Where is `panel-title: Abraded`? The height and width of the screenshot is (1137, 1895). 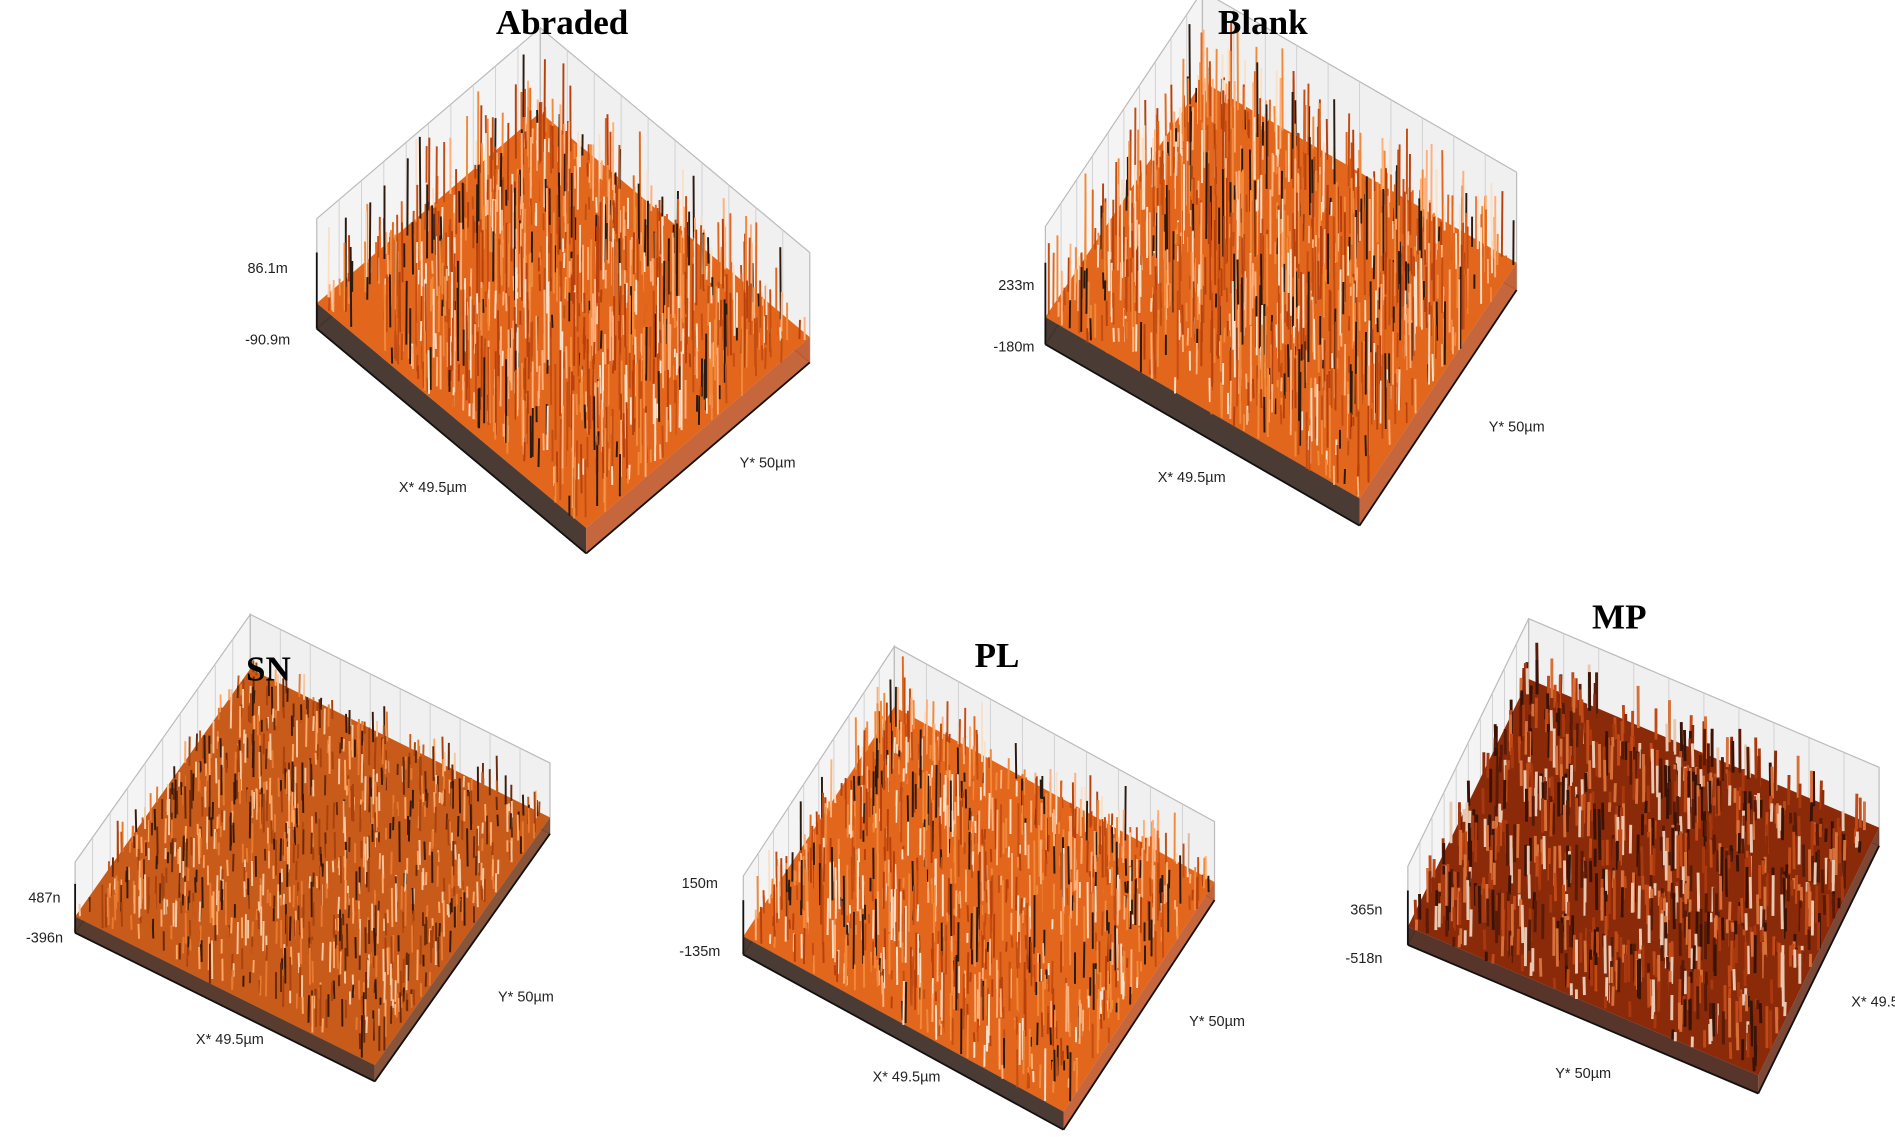
panel-title: Abraded is located at coordinates (562, 22).